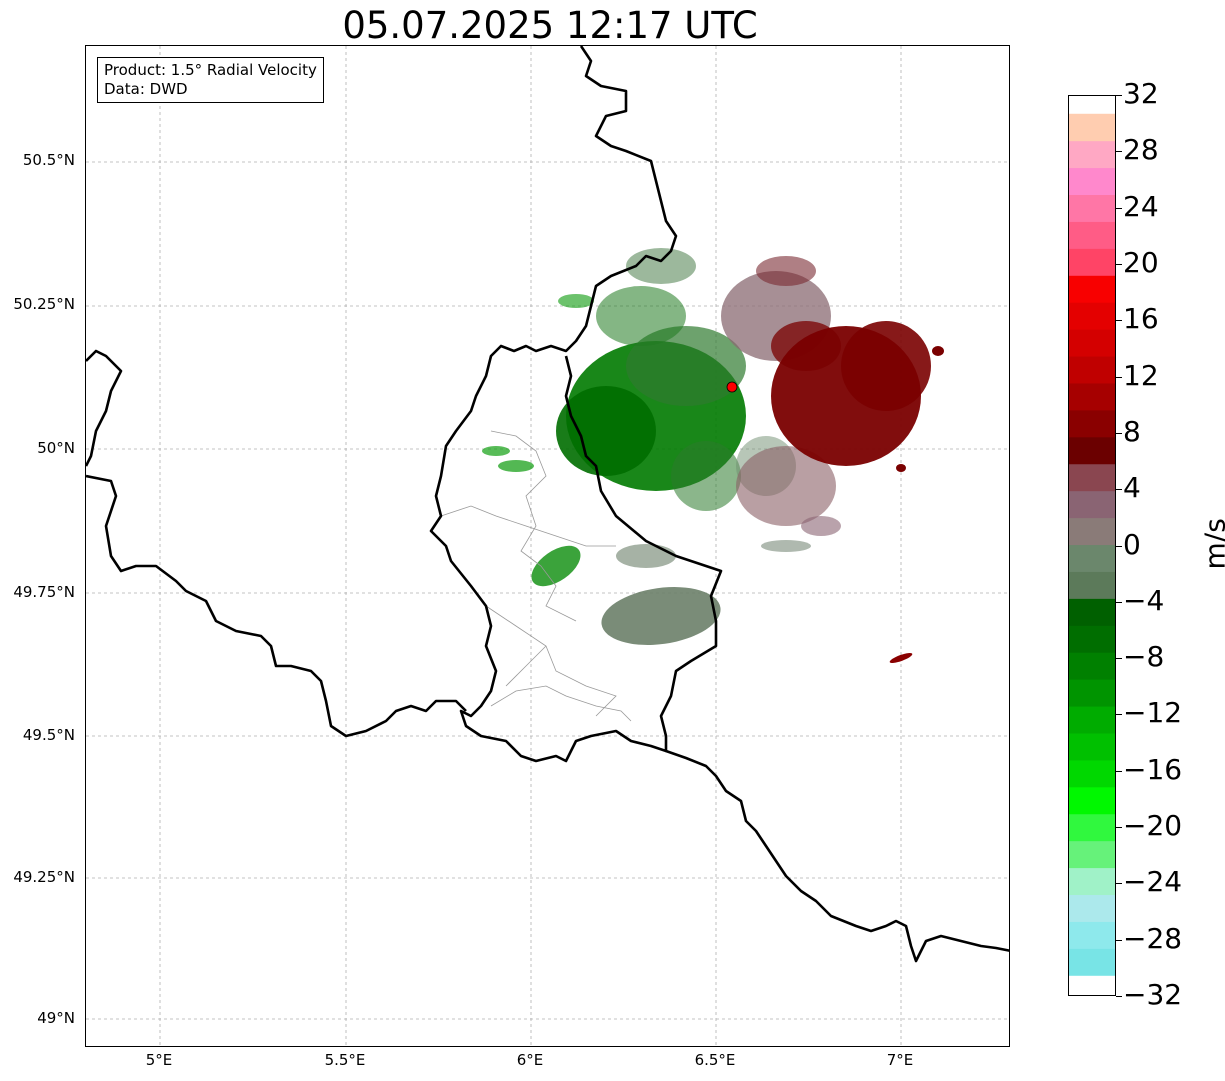 This screenshot has height=1081, width=1225. Describe the element at coordinates (550, 25) in the screenshot. I see `map-title: 05.07.2025 12:17 UTC` at that location.